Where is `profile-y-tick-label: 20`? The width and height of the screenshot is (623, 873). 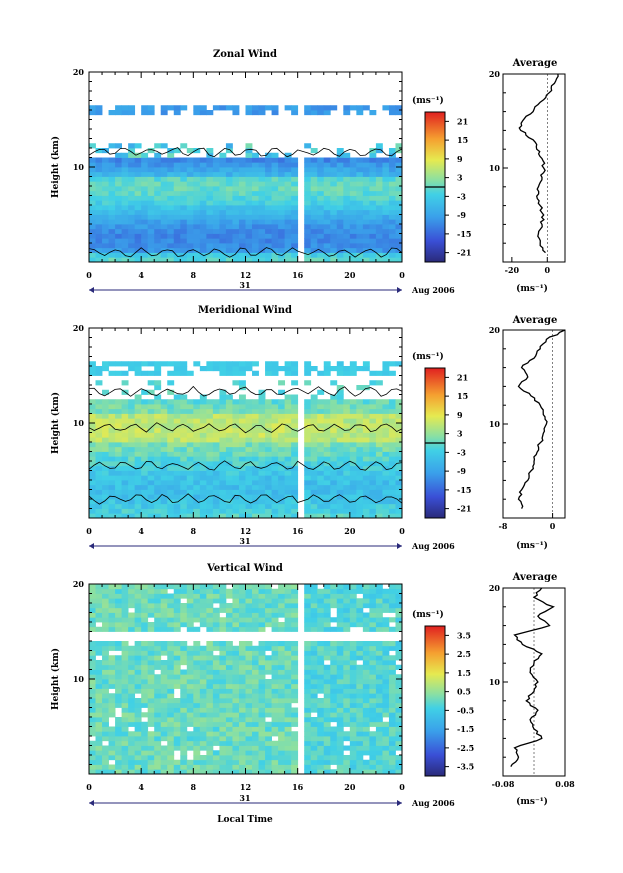 profile-y-tick-label: 20 is located at coordinates (495, 74).